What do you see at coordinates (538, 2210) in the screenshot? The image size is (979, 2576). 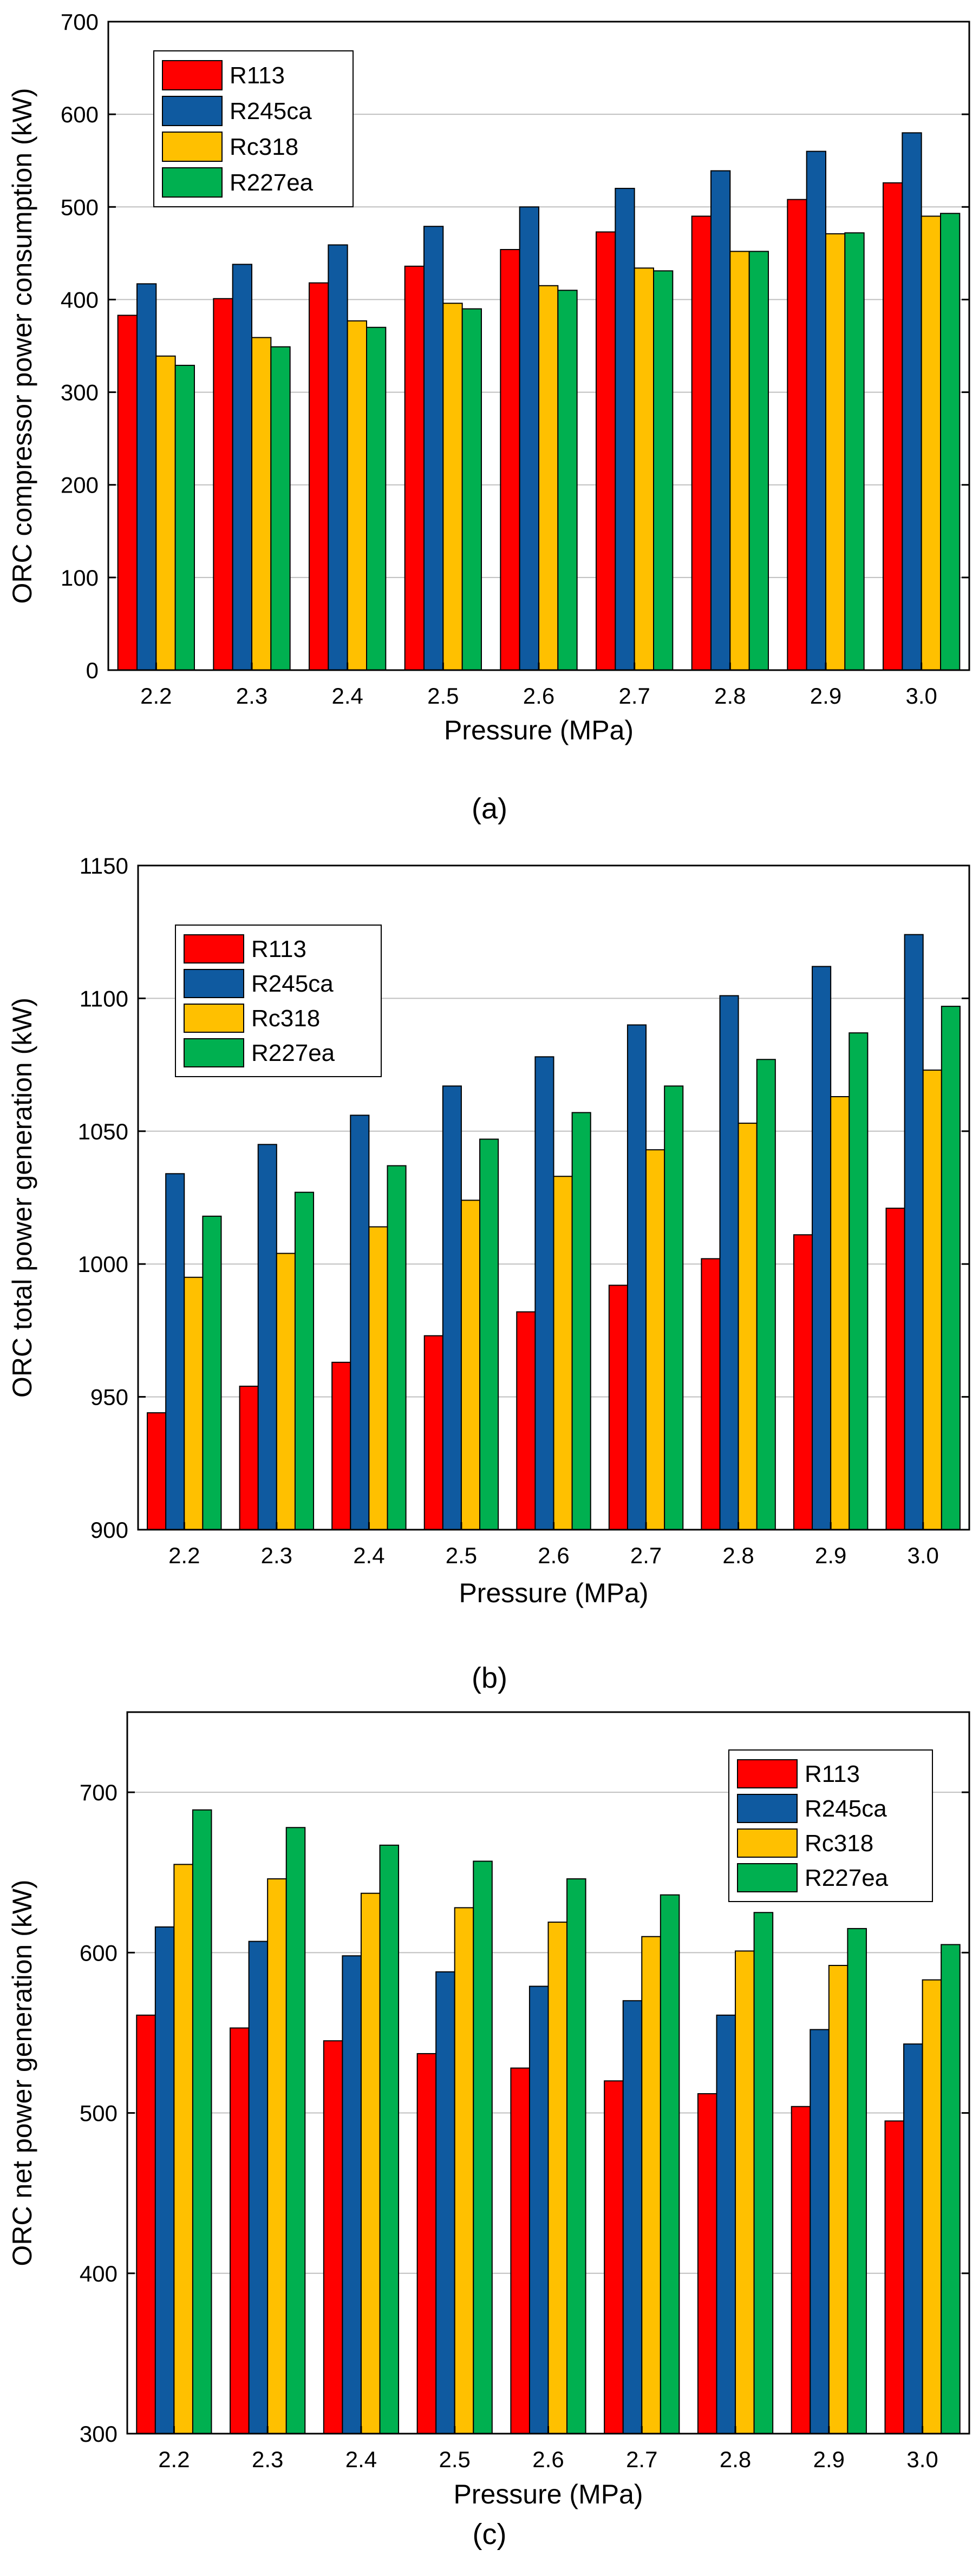 I see `bar-r245ca-2.6` at bounding box center [538, 2210].